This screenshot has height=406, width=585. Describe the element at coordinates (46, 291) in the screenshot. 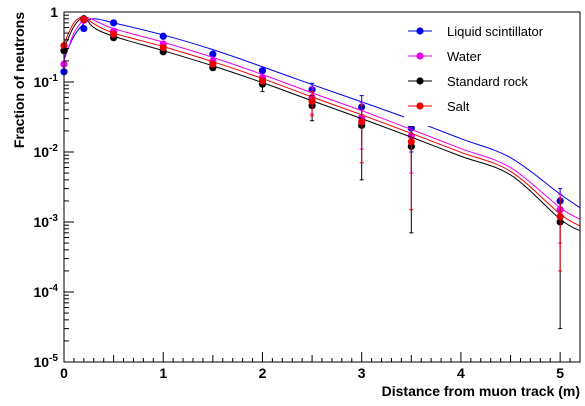

I see `y-tick-label: 10⁻⁴` at that location.